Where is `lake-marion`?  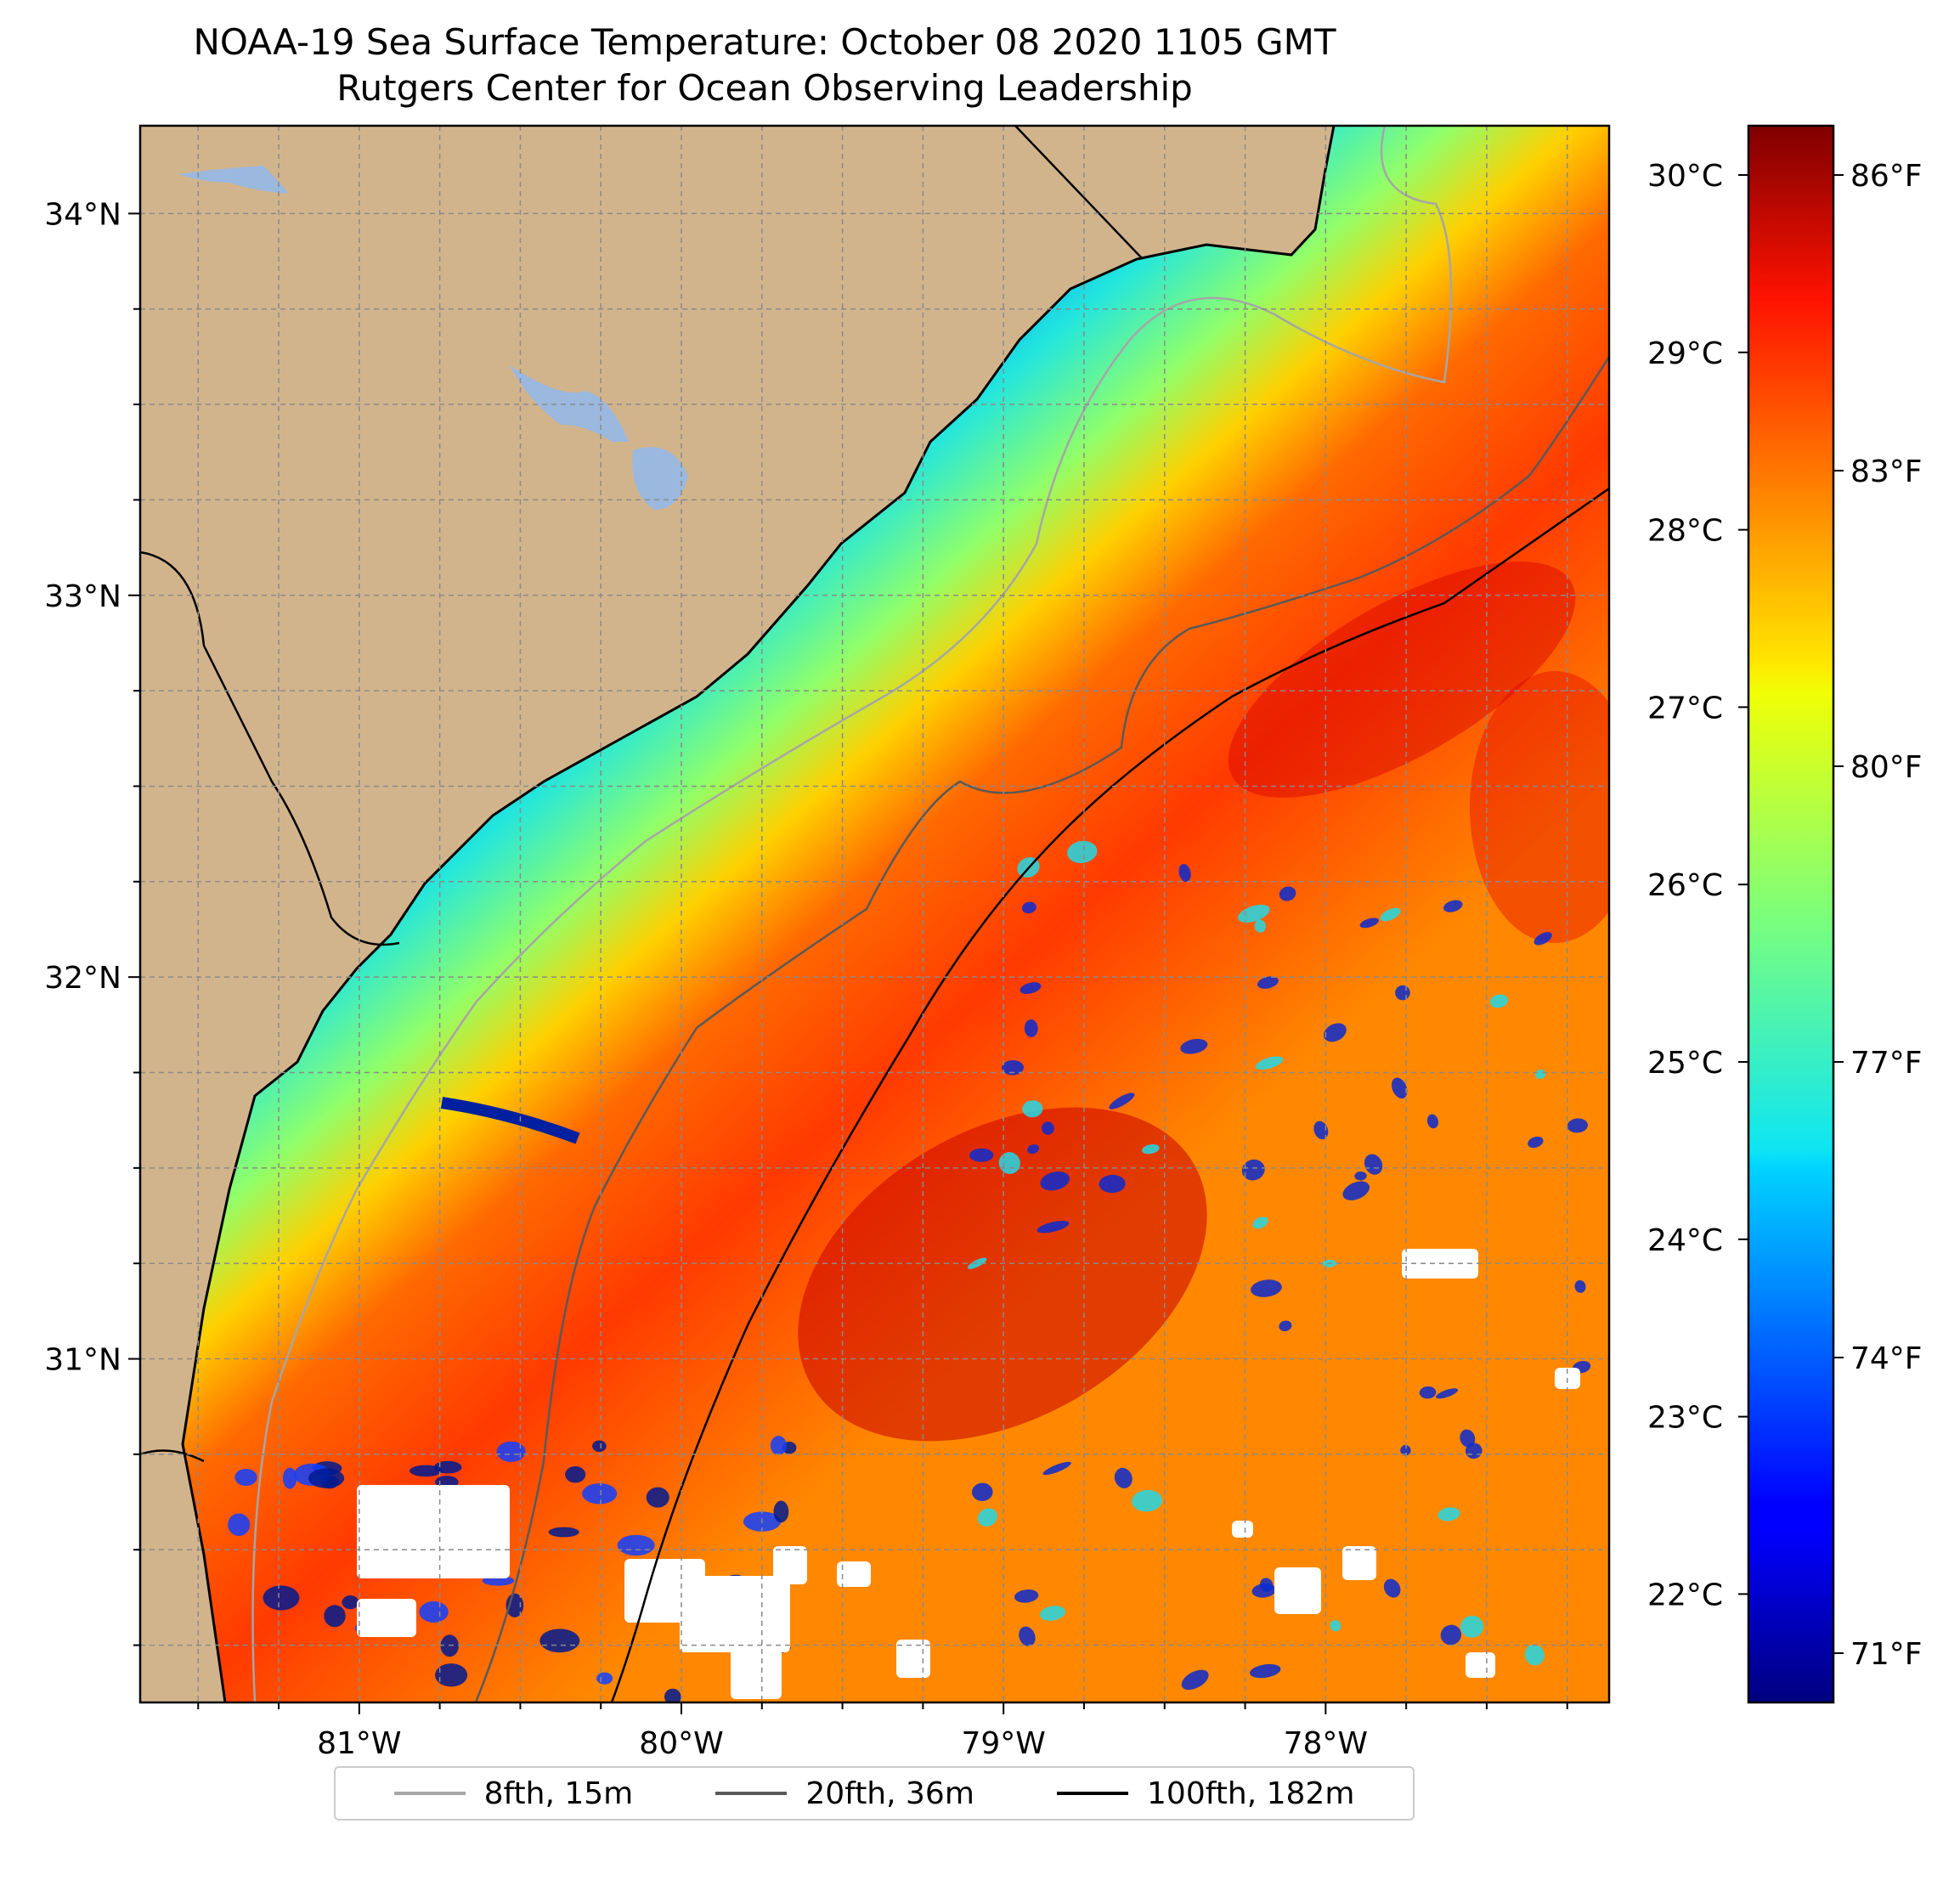
lake-marion is located at coordinates (570, 404).